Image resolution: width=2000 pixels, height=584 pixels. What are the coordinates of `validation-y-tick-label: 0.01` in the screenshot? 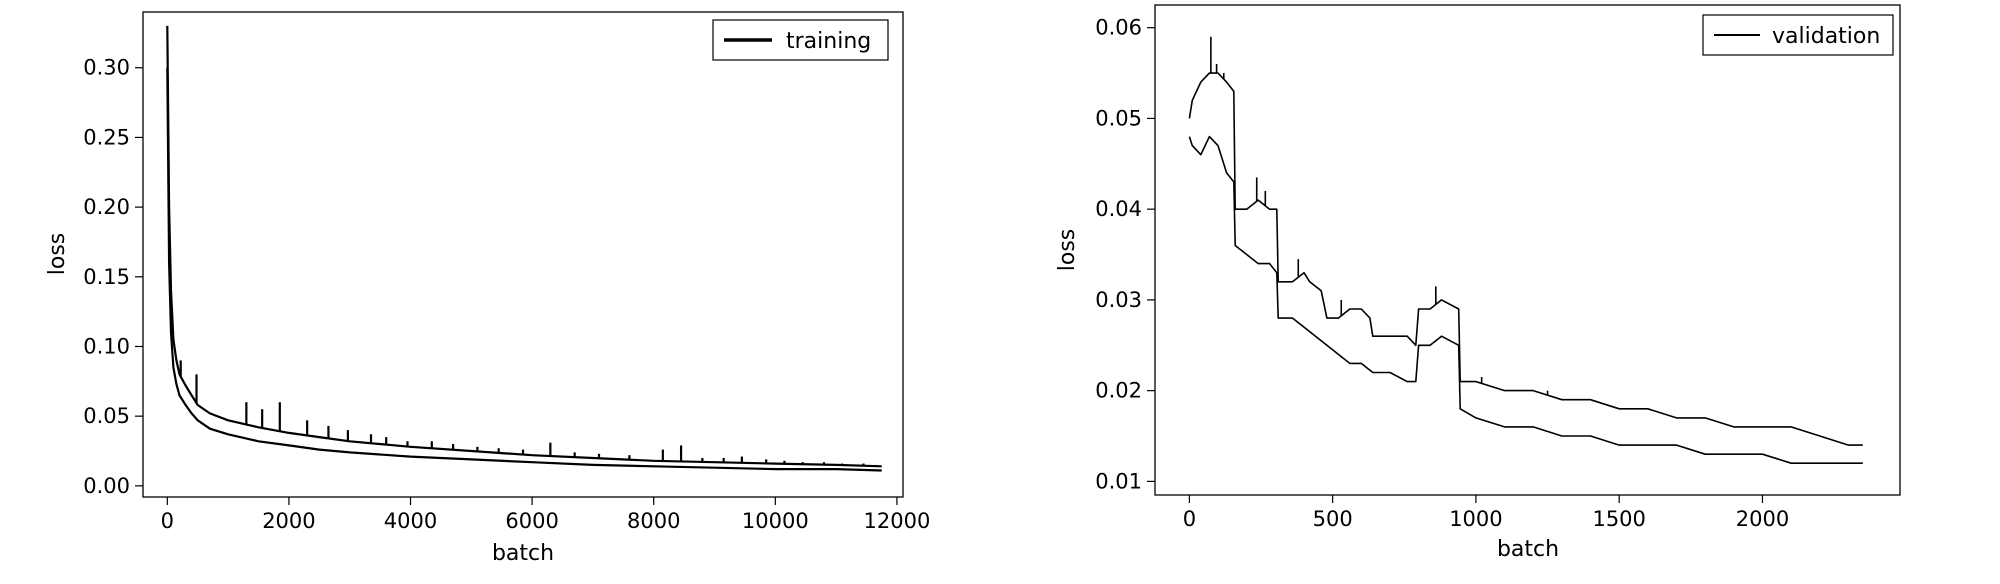 It's located at (1118, 481).